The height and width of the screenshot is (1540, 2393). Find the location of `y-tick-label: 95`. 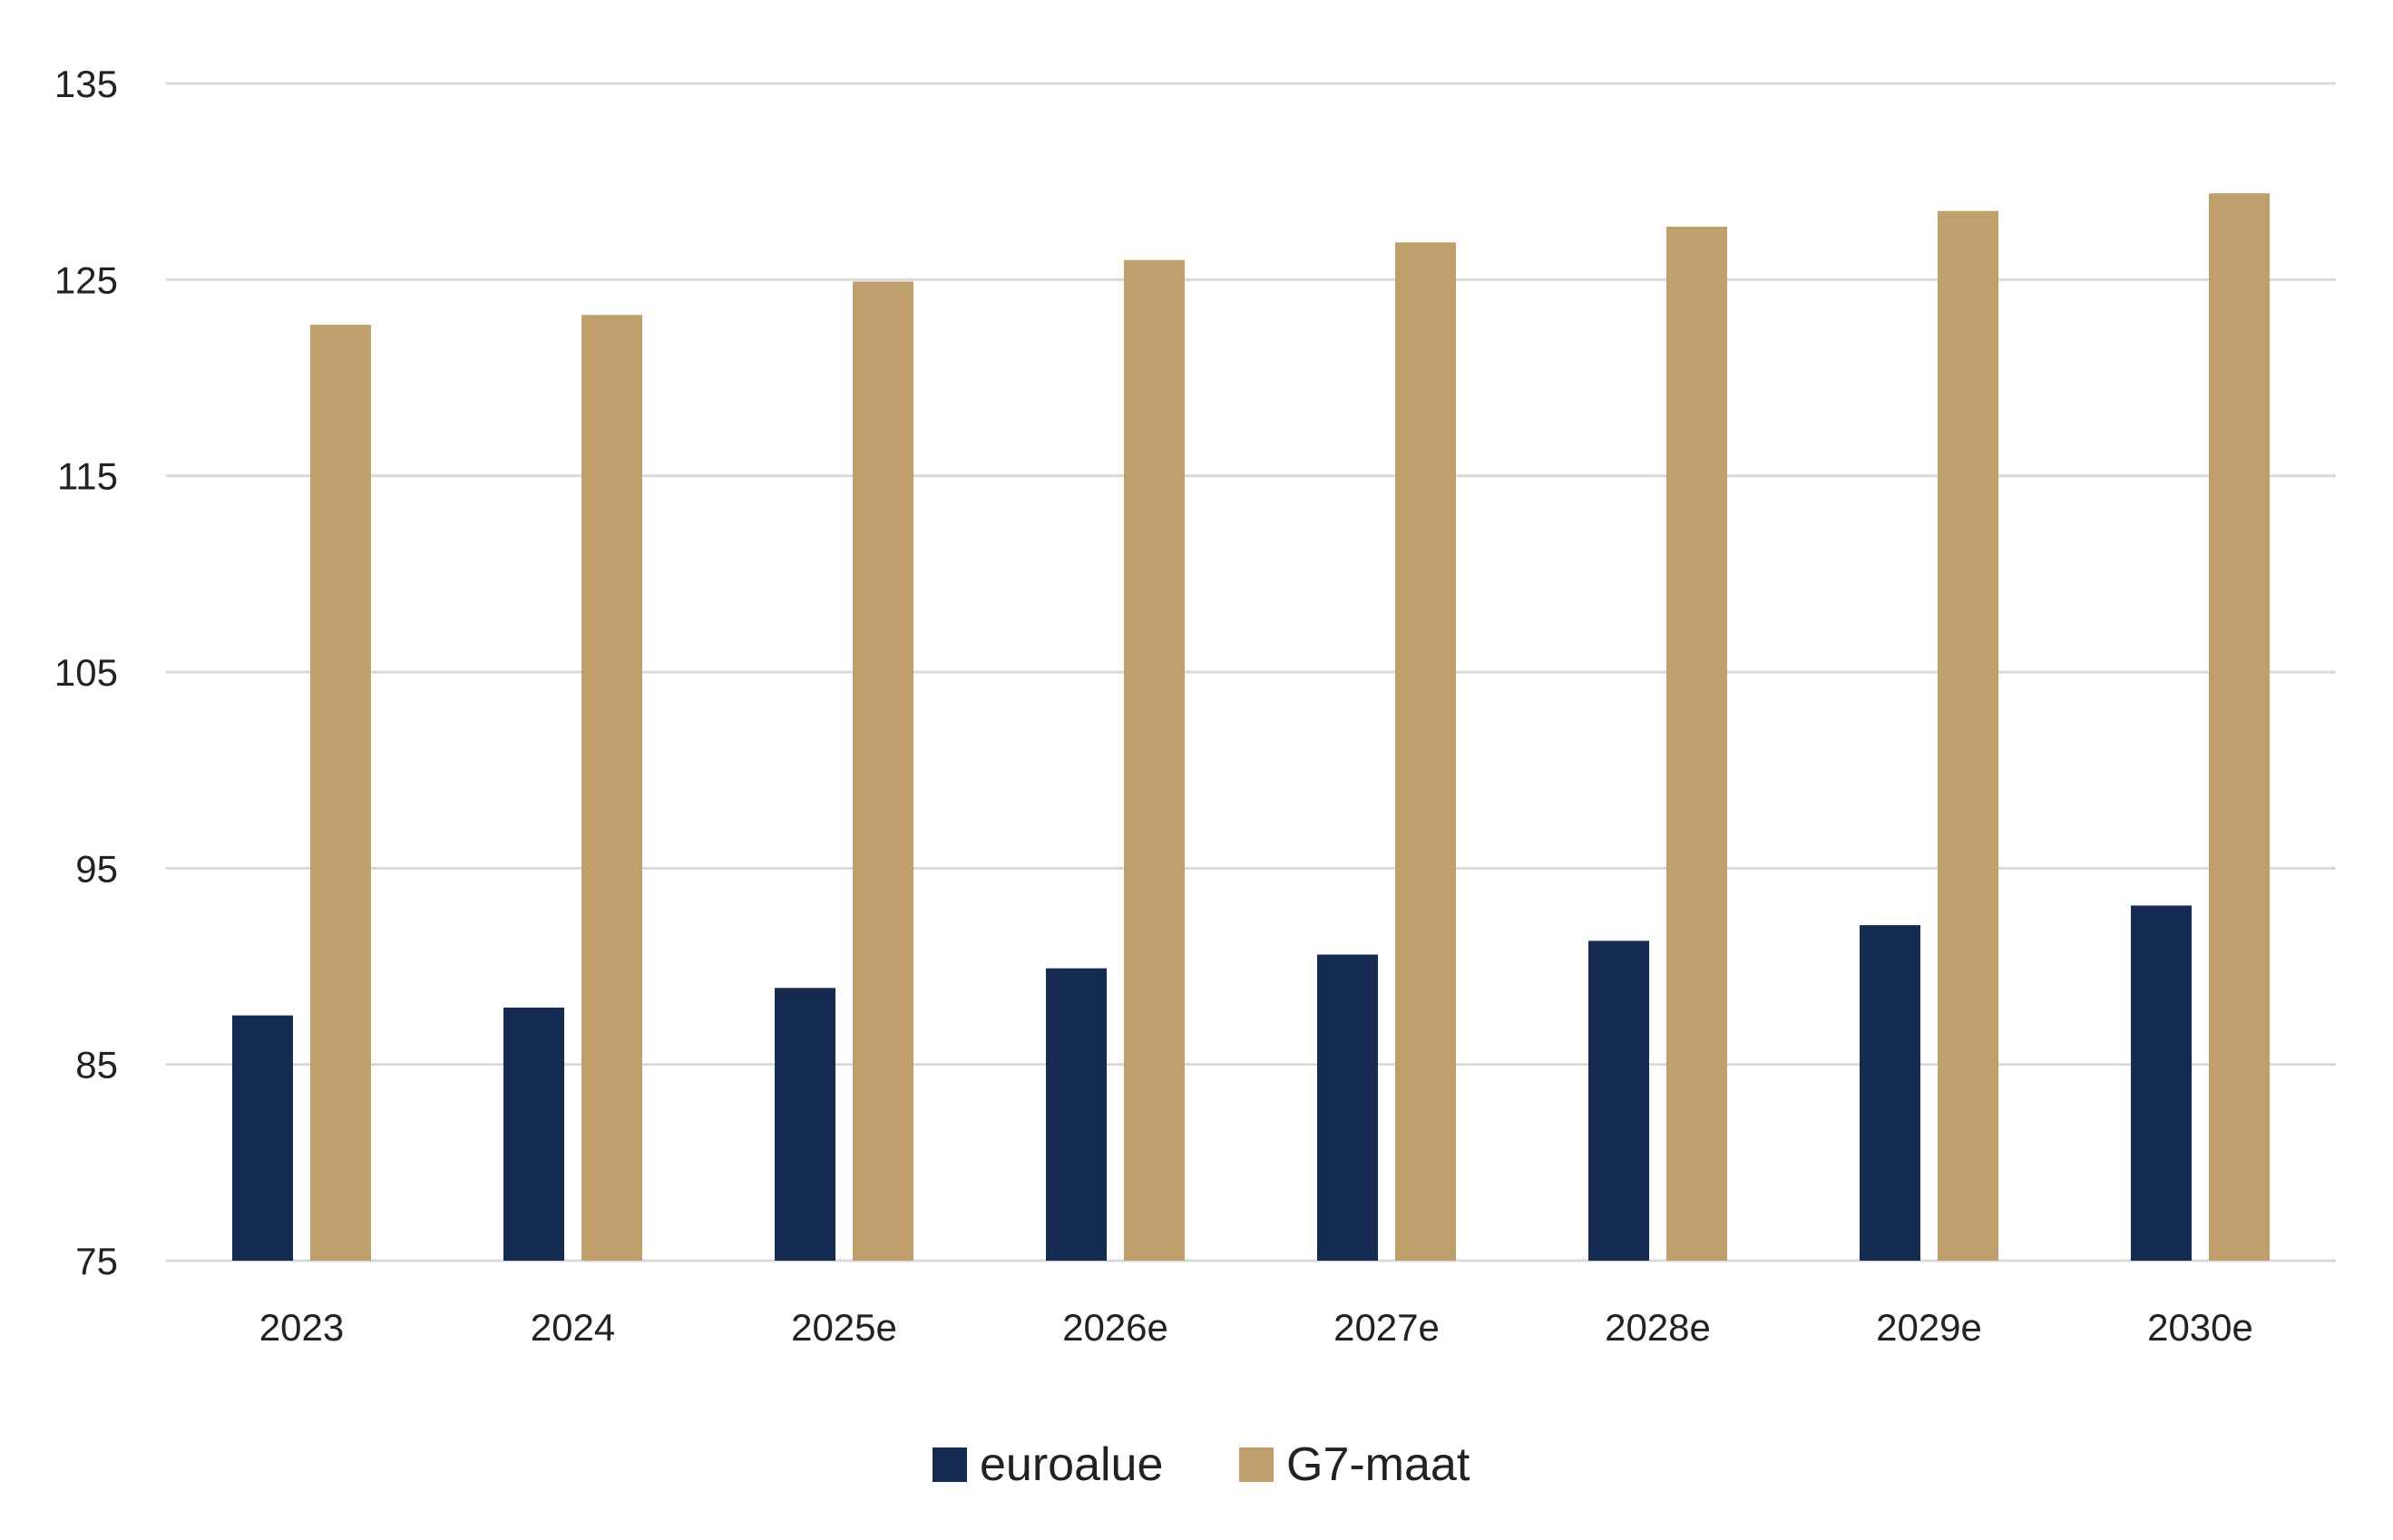

y-tick-label: 95 is located at coordinates (96, 868).